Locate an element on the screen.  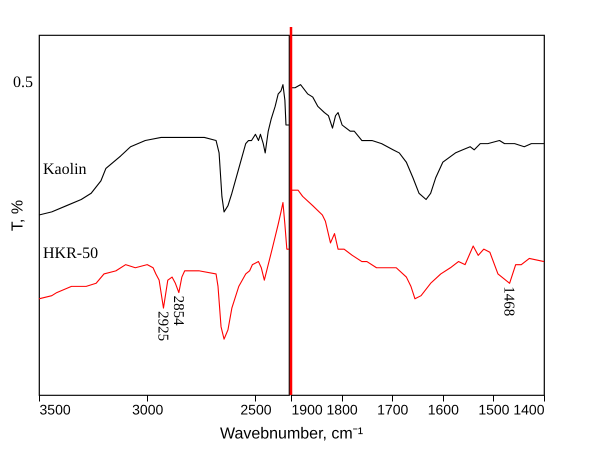
series-label: Kaolin is located at coordinates (65, 169).